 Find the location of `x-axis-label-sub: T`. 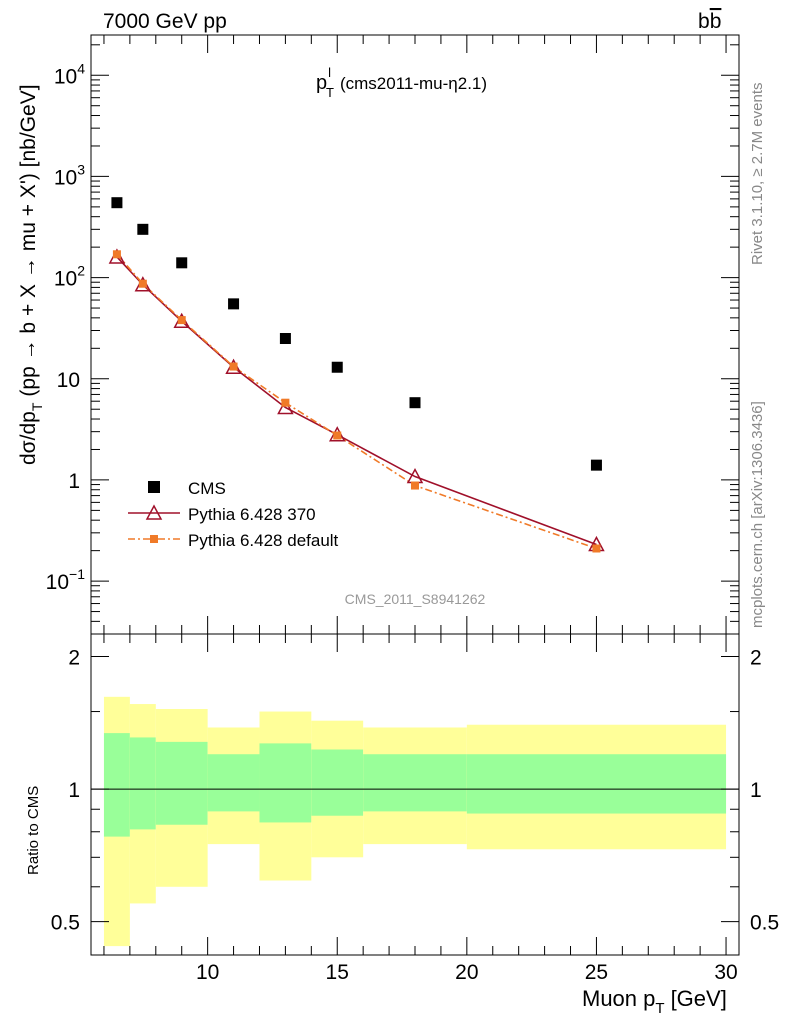

x-axis-label-sub: T is located at coordinates (659, 1008).